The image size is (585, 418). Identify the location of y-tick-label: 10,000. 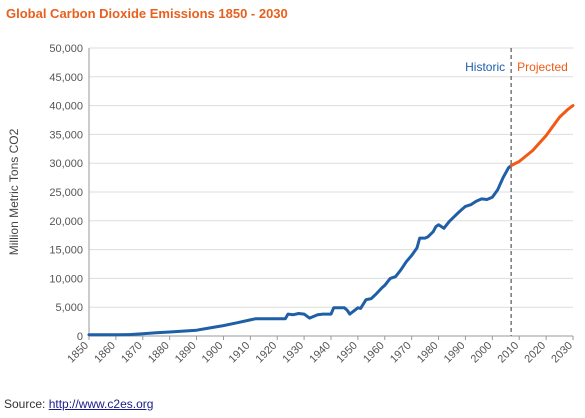
(66, 279).